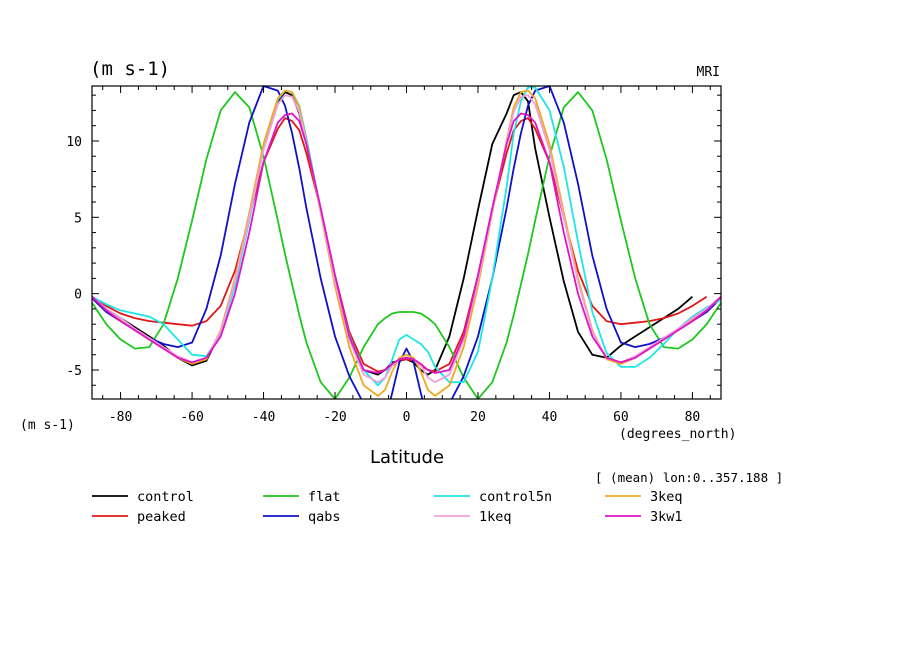 Image resolution: width=904 pixels, height=654 pixels. Describe the element at coordinates (165, 497) in the screenshot. I see `legend-label-control: control` at that location.